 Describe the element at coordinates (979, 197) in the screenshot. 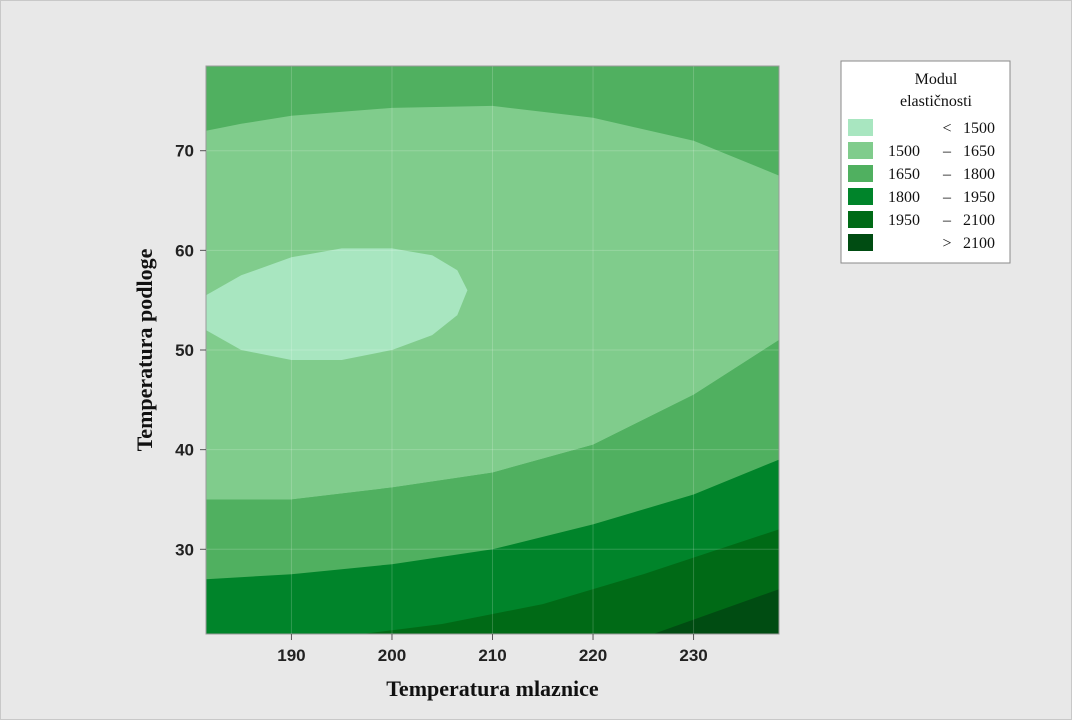

I see `legend-high: 1950` at that location.